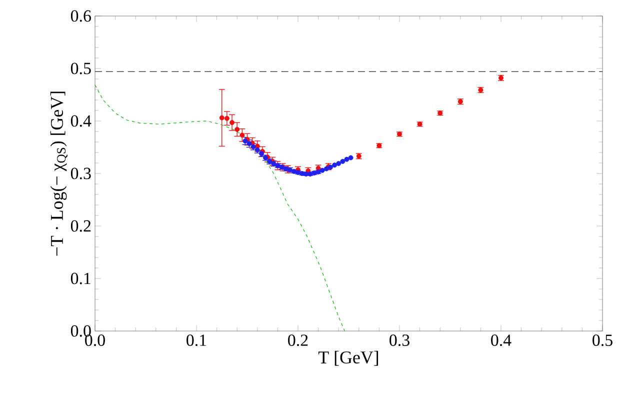 The height and width of the screenshot is (415, 625). What do you see at coordinates (348, 358) in the screenshot?
I see `x-axis-title: T [GeV]` at bounding box center [348, 358].